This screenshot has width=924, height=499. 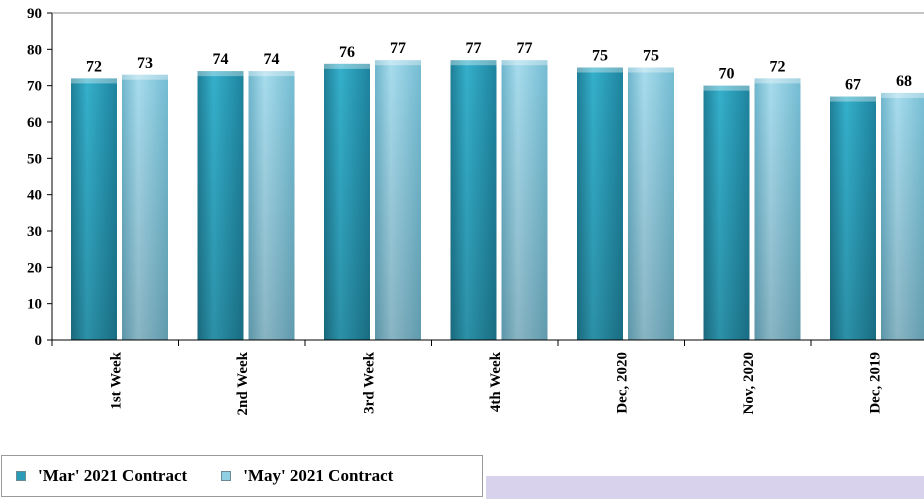 I want to click on data-label-mar: 70, so click(x=727, y=74).